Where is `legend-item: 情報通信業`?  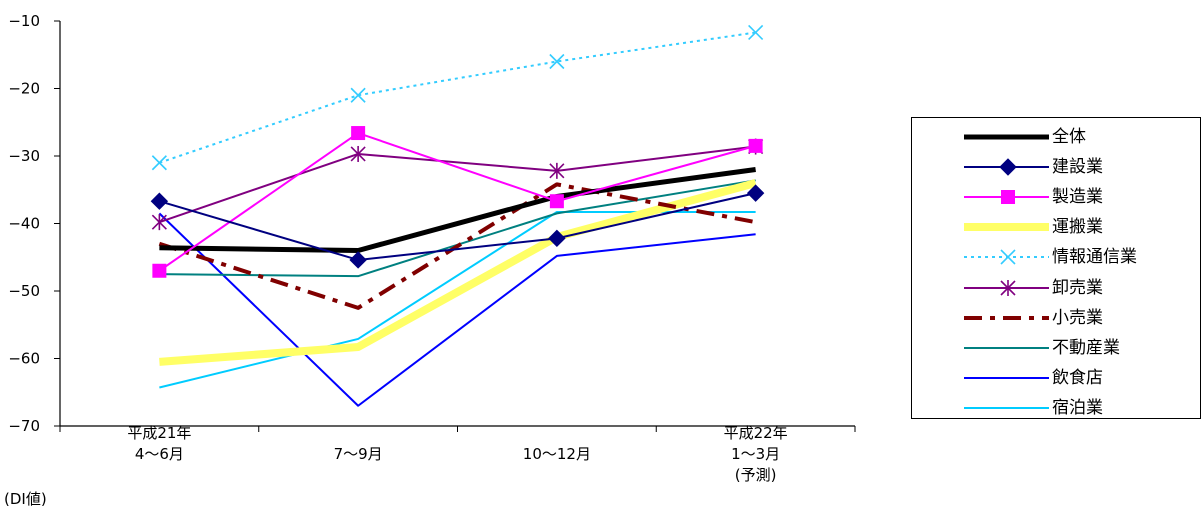 legend-item: 情報通信業 is located at coordinates (1056, 257).